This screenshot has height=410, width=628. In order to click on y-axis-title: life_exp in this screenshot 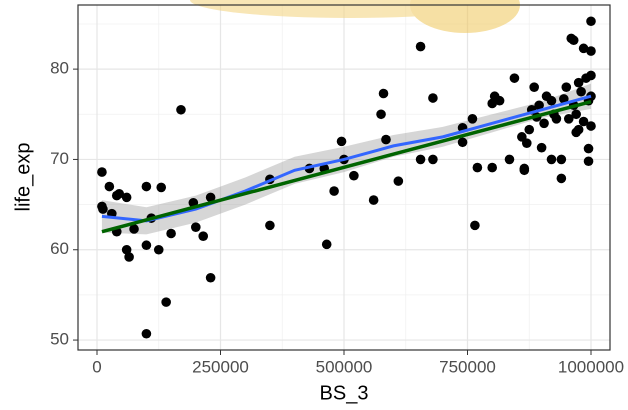, I will do `click(23, 177)`.